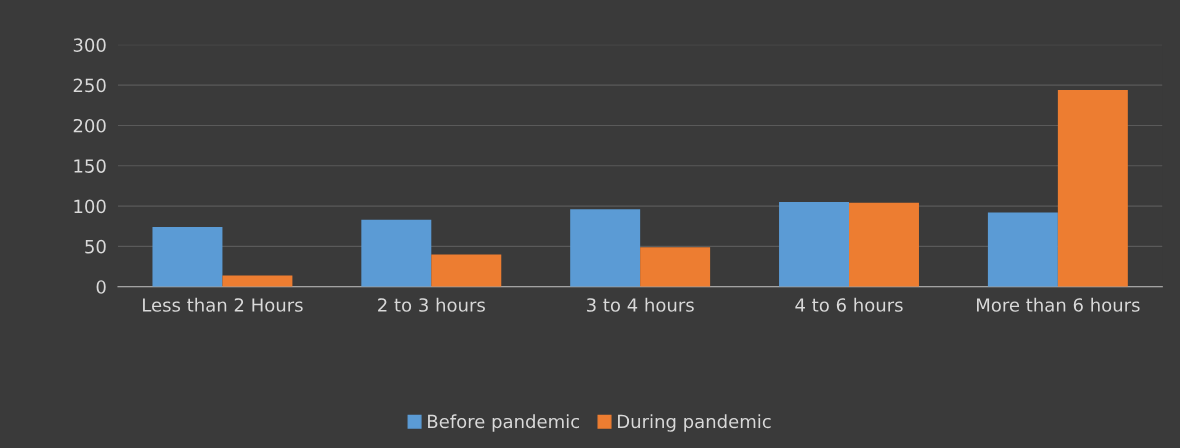 The width and height of the screenshot is (1180, 448). I want to click on legend-label: Before pandemic, so click(504, 423).